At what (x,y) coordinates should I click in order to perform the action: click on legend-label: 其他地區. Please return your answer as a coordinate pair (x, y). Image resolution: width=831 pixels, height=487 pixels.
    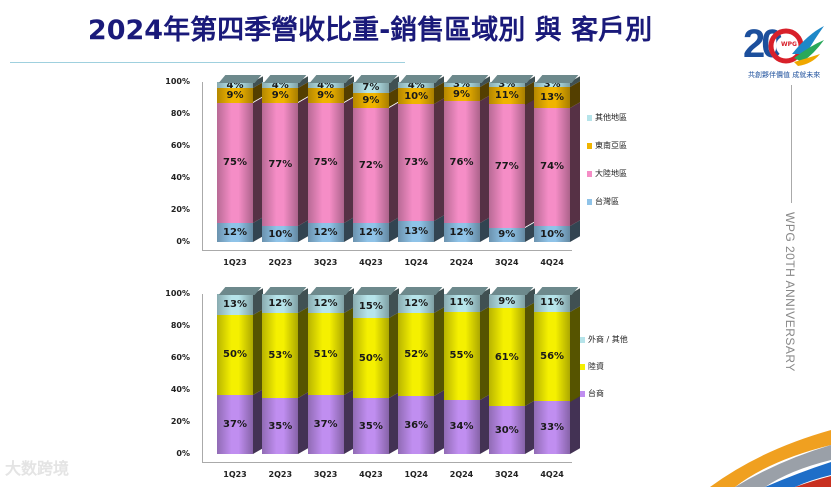
    Looking at the image, I should click on (611, 117).